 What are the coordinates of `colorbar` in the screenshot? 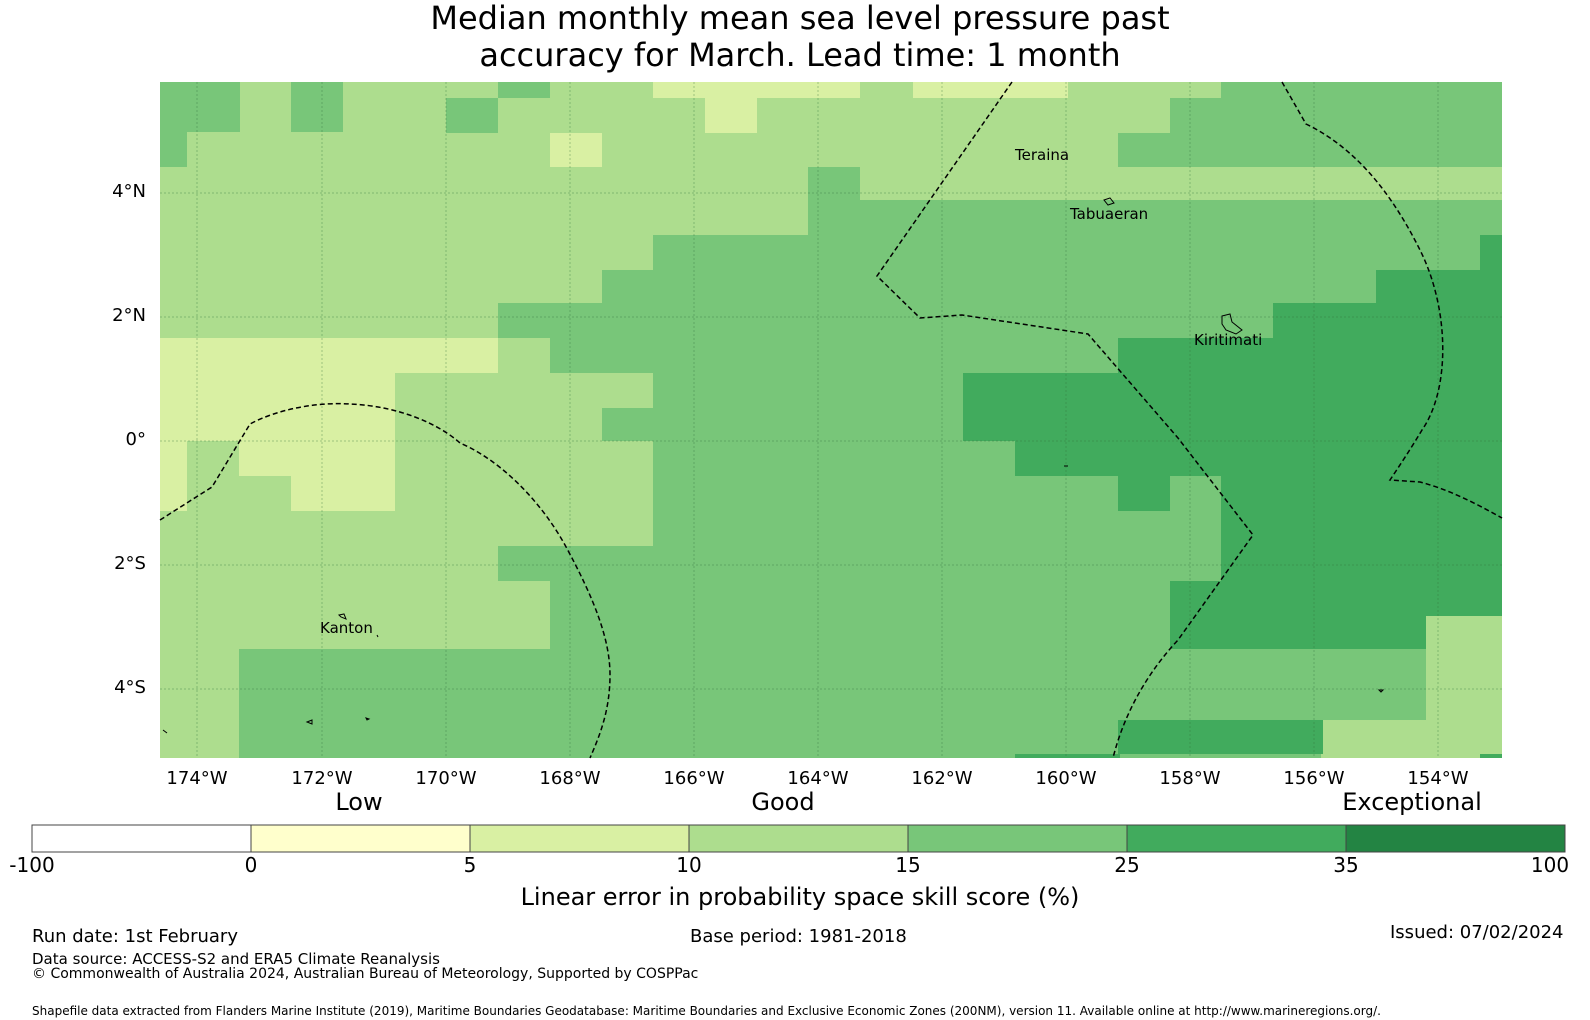 It's located at (798, 838).